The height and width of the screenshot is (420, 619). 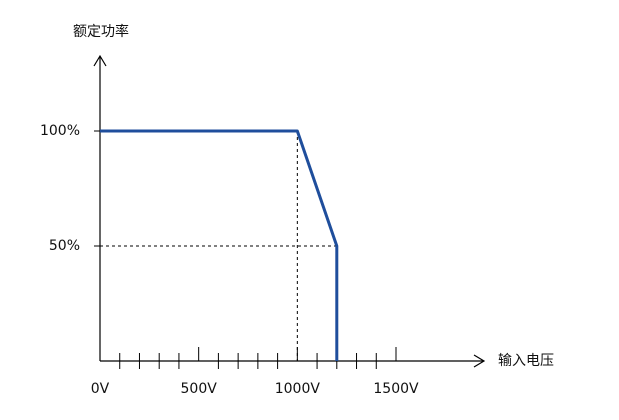 I want to click on x-tick-label: 1500V, so click(x=396, y=389).